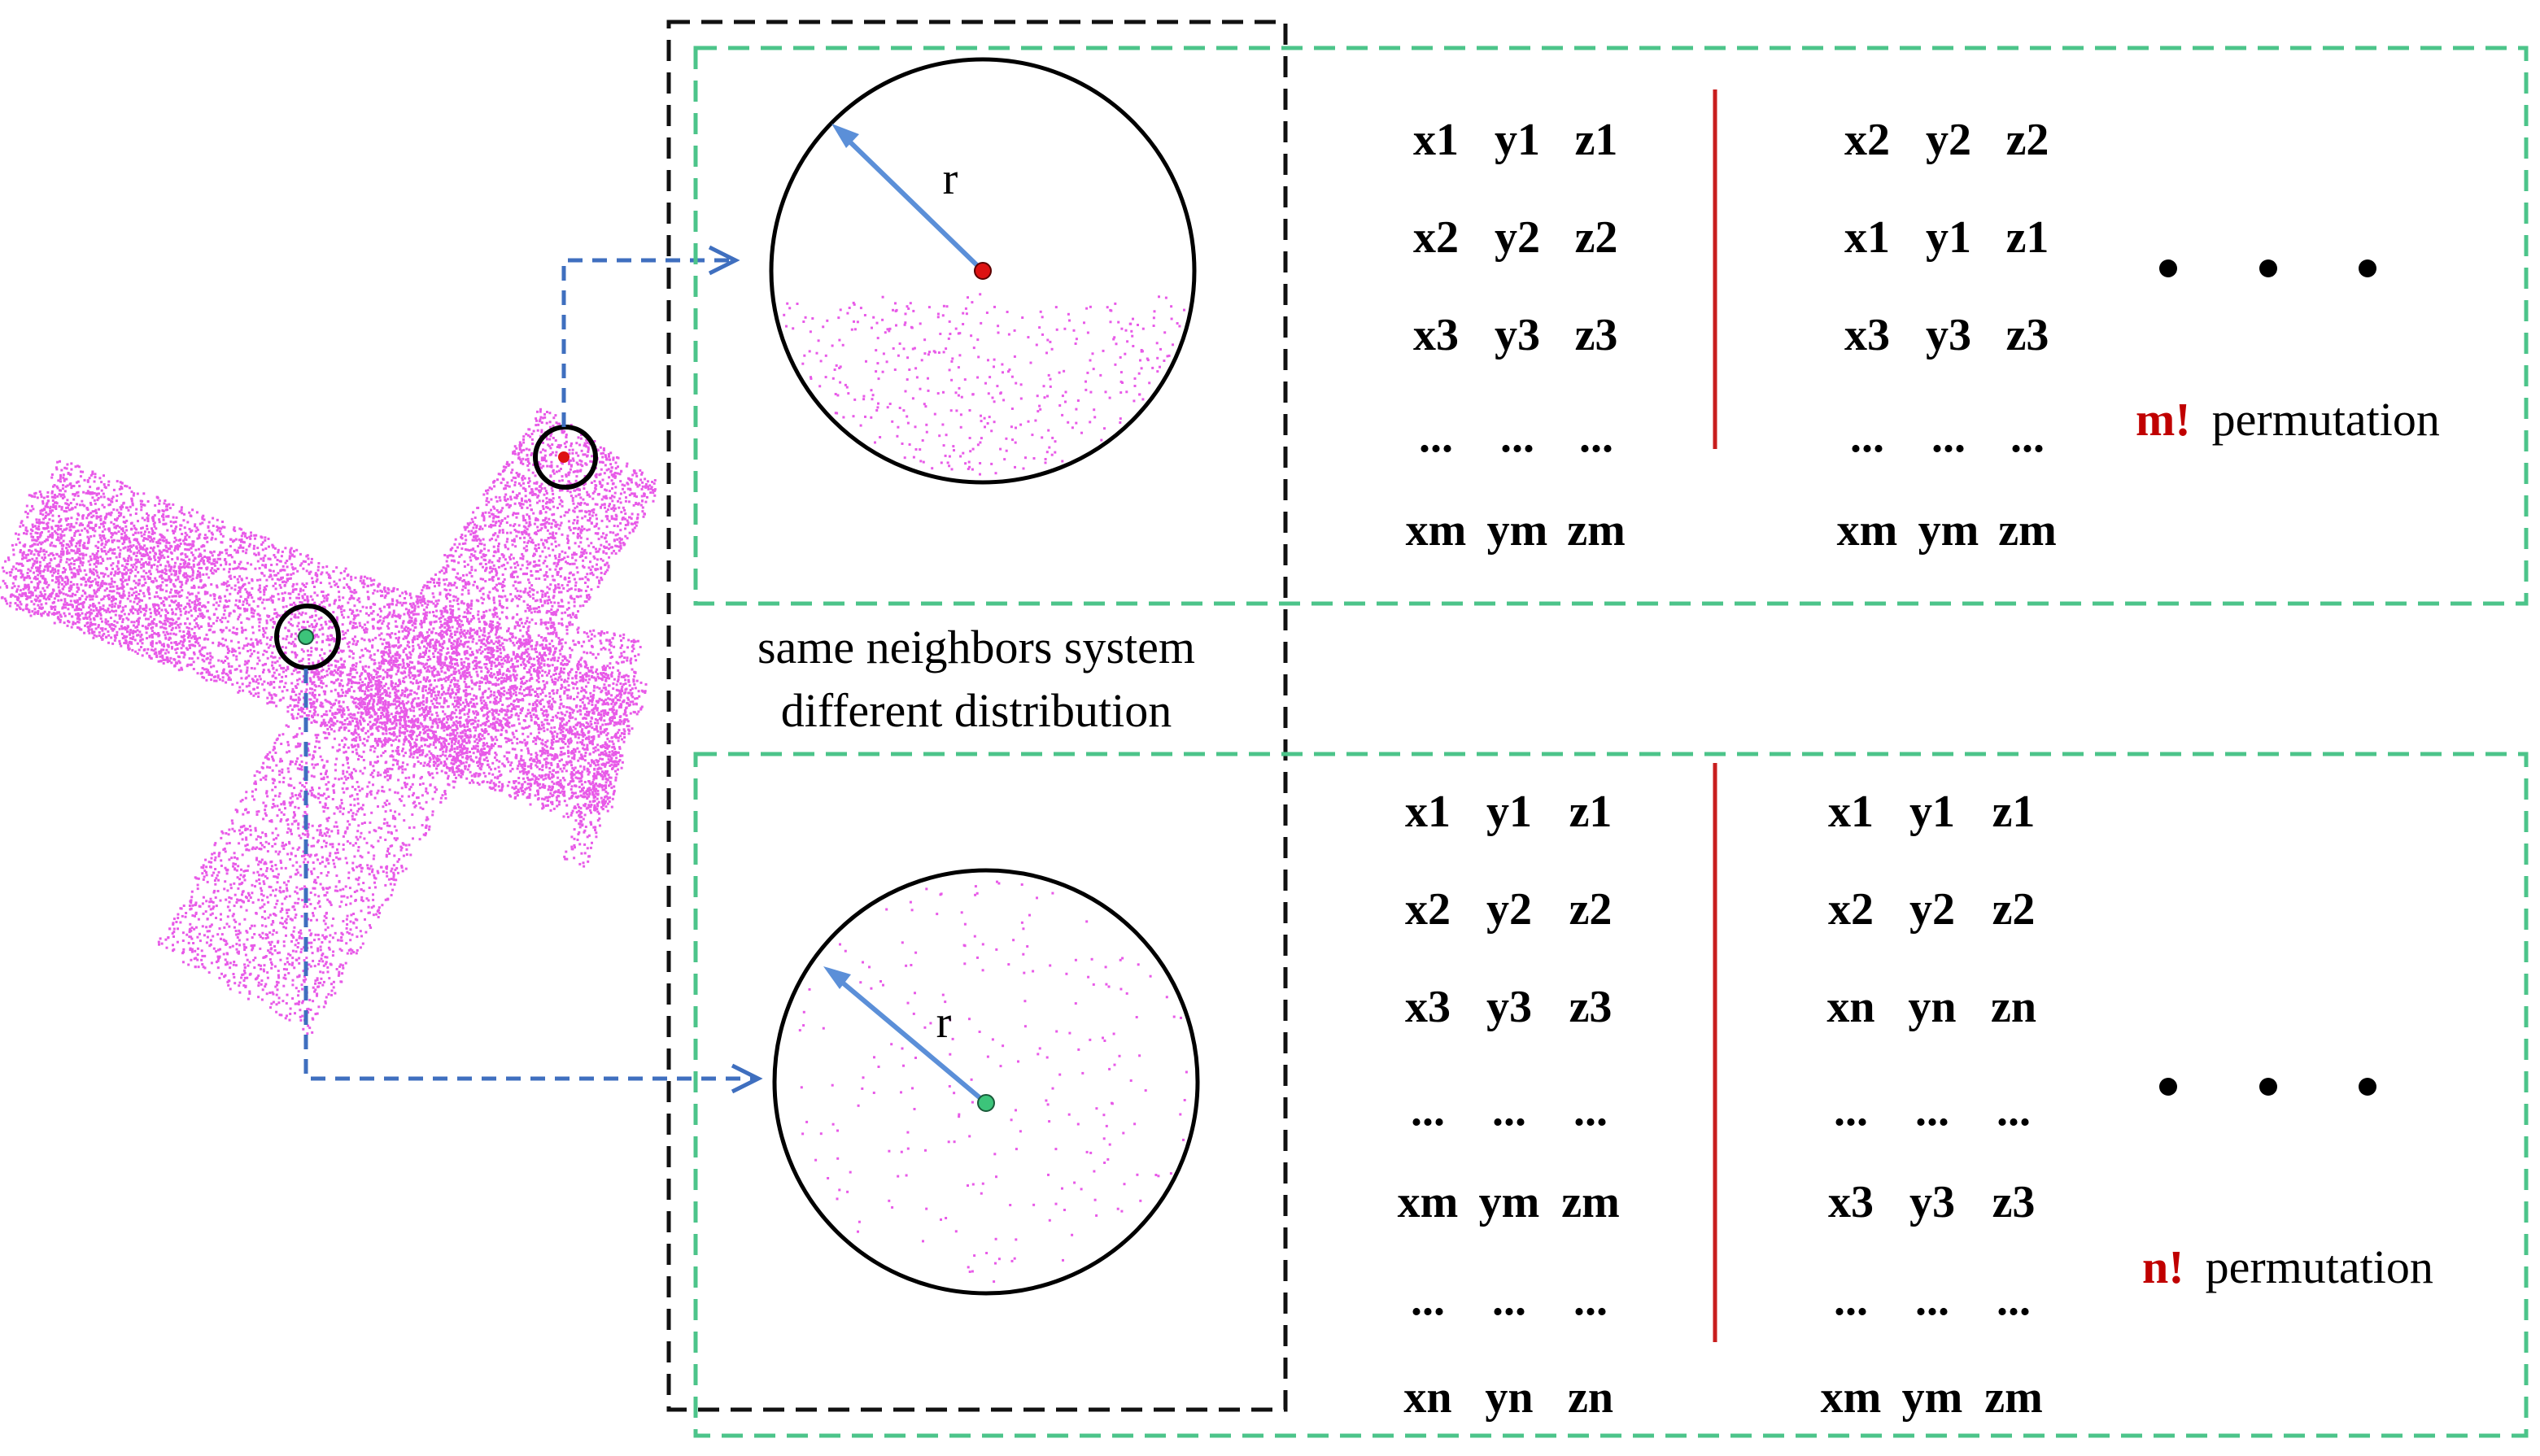  What do you see at coordinates (910, 1040) in the screenshot?
I see `bottom-radius-arrow` at bounding box center [910, 1040].